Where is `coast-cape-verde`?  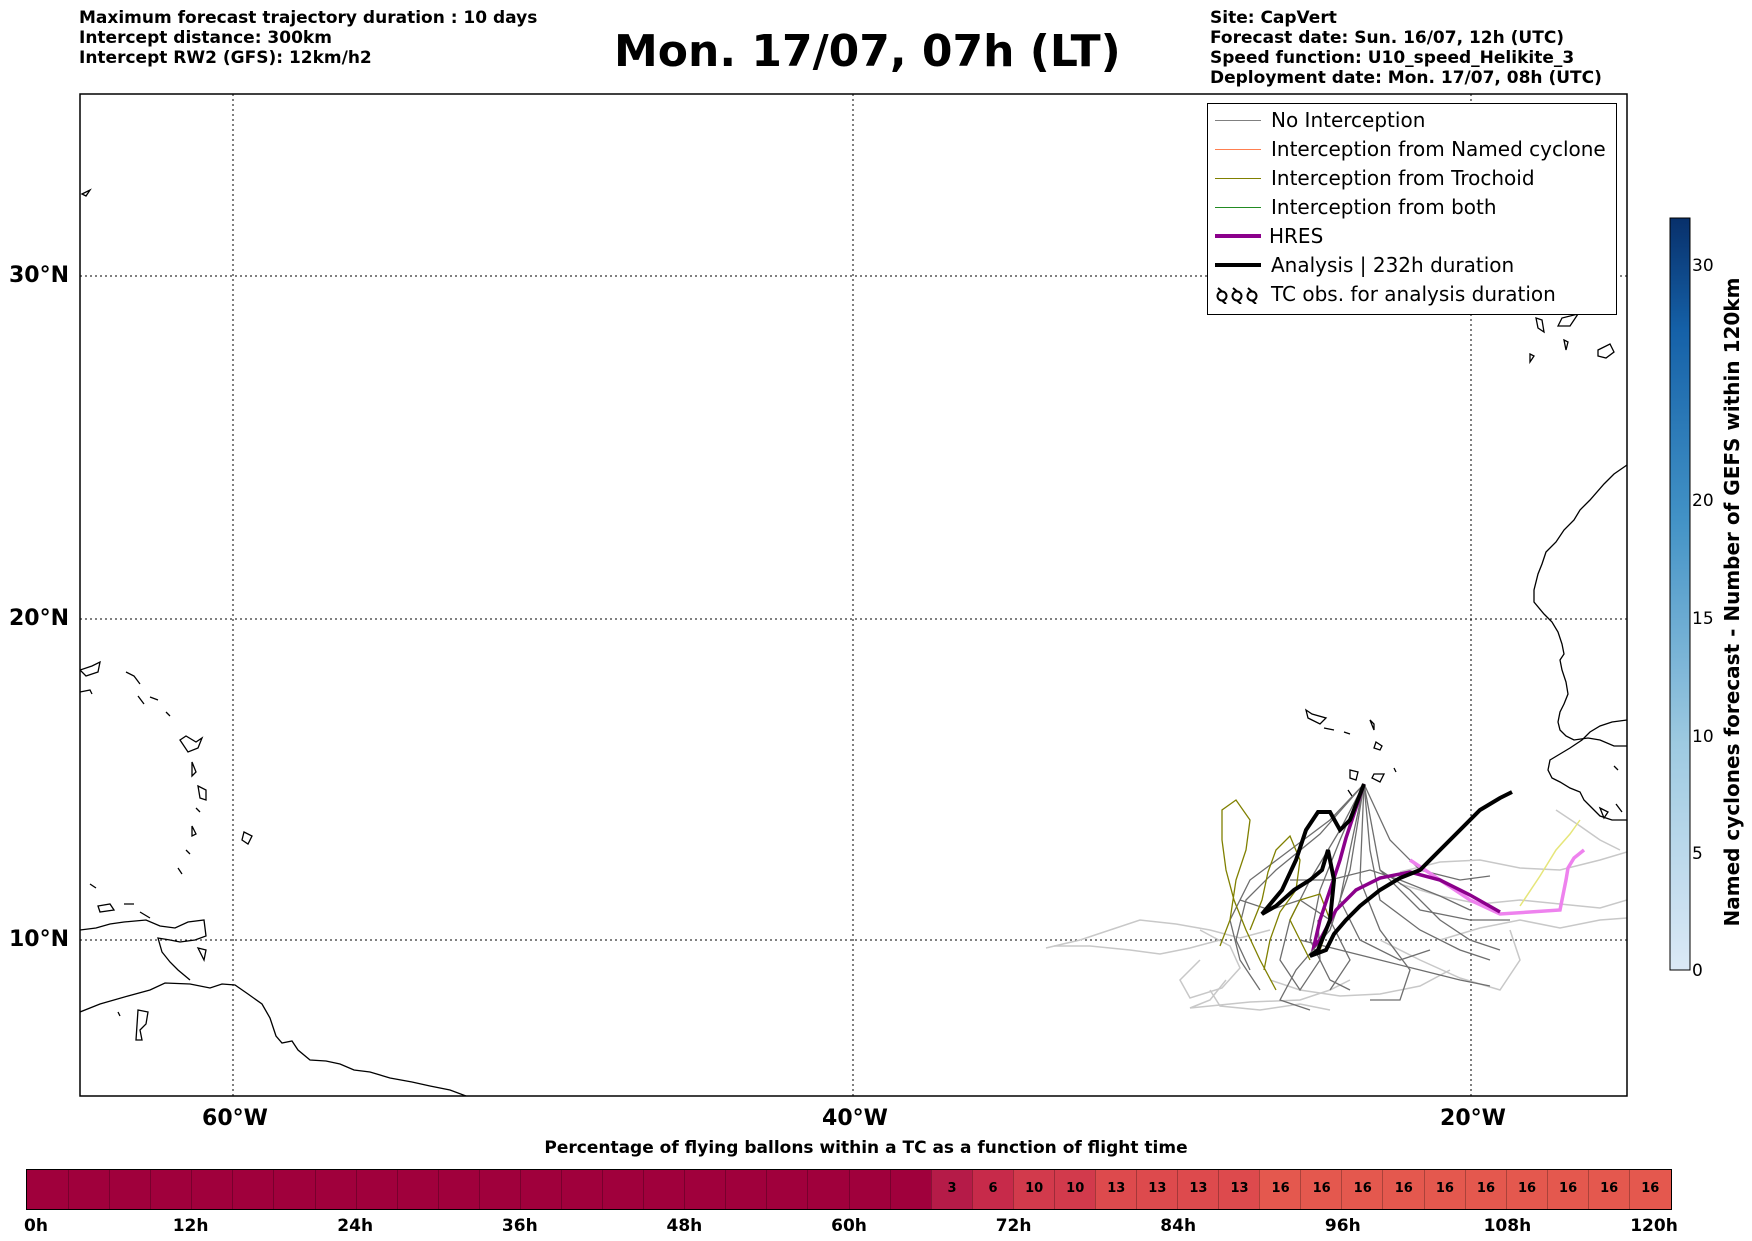 coast-cape-verde is located at coordinates (1350, 752).